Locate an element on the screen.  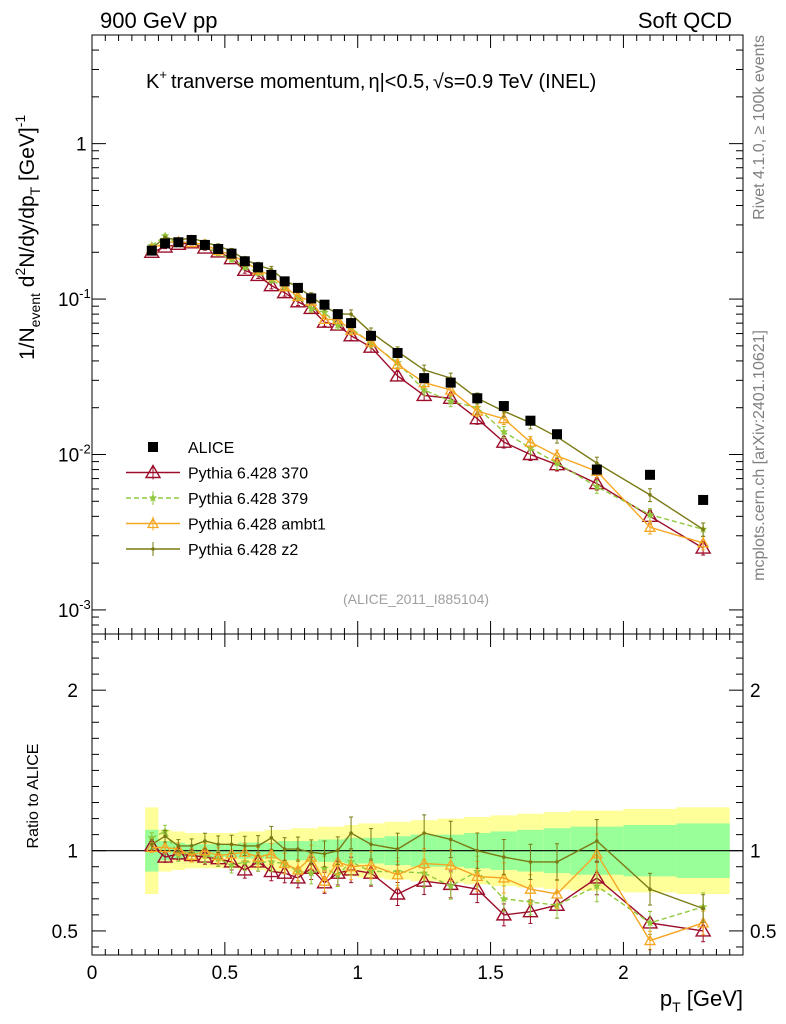
x-tick-label: 1.5 is located at coordinates (490, 973).